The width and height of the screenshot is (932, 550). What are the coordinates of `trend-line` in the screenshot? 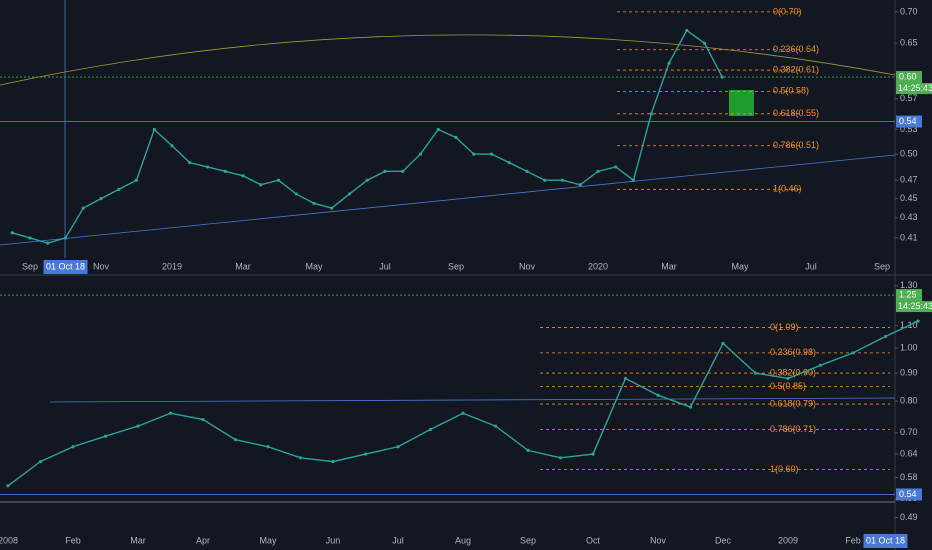 It's located at (472, 400).